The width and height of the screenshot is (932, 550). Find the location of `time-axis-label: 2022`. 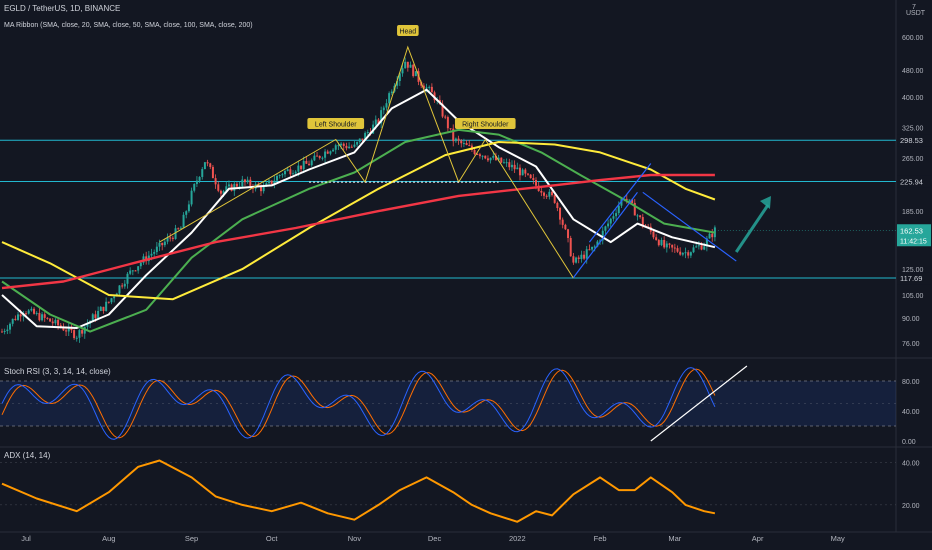

time-axis-label: 2022 is located at coordinates (517, 538).